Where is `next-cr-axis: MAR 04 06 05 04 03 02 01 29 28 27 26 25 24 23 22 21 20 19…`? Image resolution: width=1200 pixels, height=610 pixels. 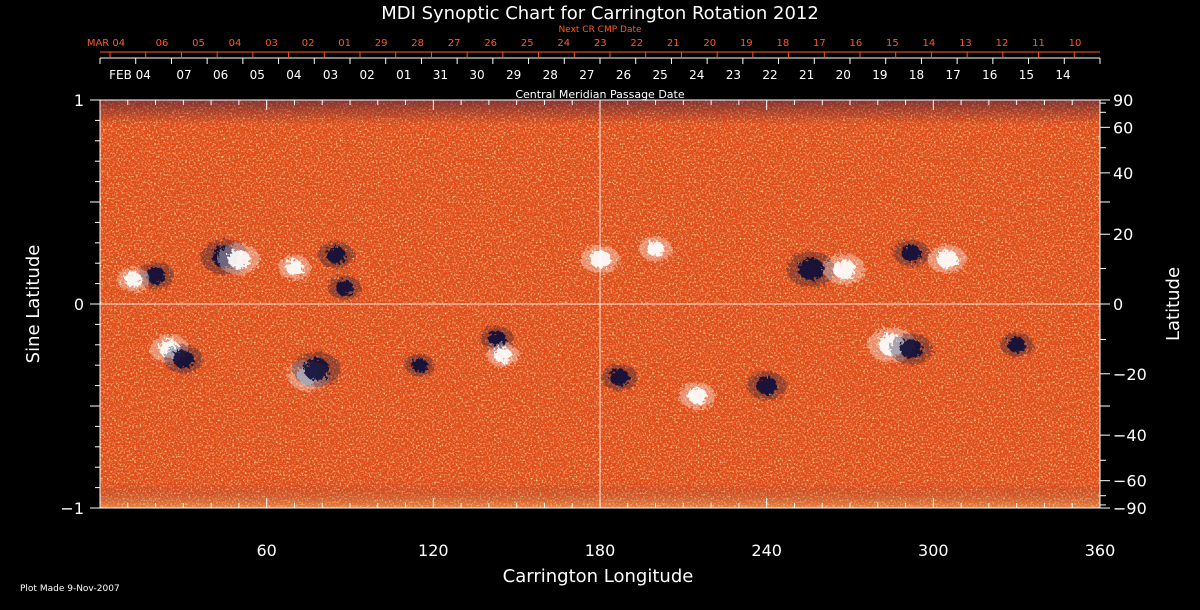
next-cr-axis: MAR 04 06 05 04 03 02 01 29 28 27 26 25 24 23 22 21 20 19… is located at coordinates (593, 47).